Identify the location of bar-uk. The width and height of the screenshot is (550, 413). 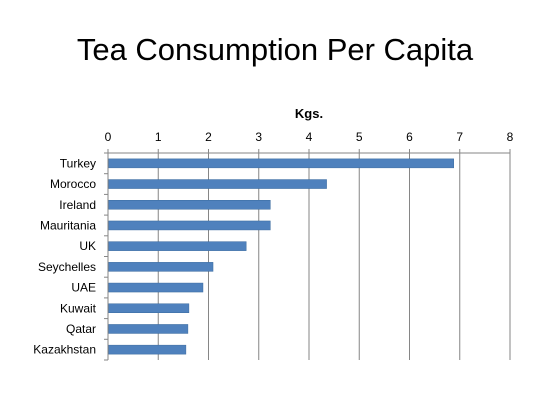
(177, 246).